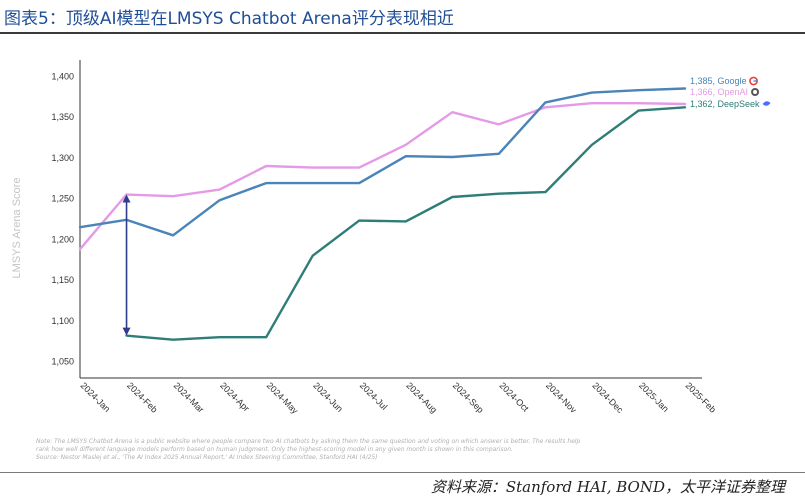 Image resolution: width=805 pixels, height=500 pixels. I want to click on y-tick-label: 1,100, so click(62, 321).